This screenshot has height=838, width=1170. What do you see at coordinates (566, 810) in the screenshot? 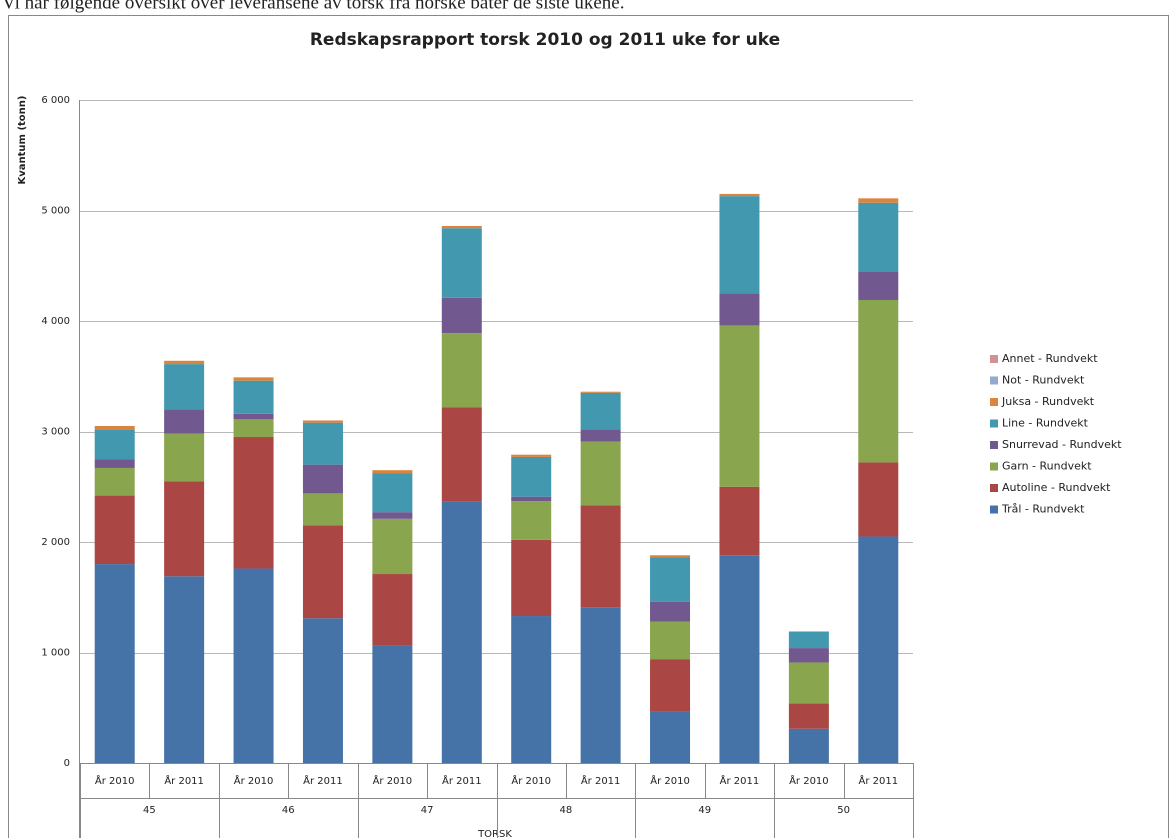
I see `group-label: 48` at bounding box center [566, 810].